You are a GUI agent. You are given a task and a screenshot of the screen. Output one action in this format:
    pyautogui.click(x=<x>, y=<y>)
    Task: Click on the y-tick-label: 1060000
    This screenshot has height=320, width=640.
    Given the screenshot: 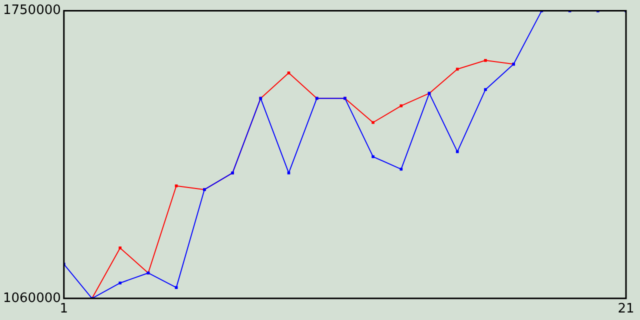 What is the action you would take?
    pyautogui.click(x=31, y=298)
    